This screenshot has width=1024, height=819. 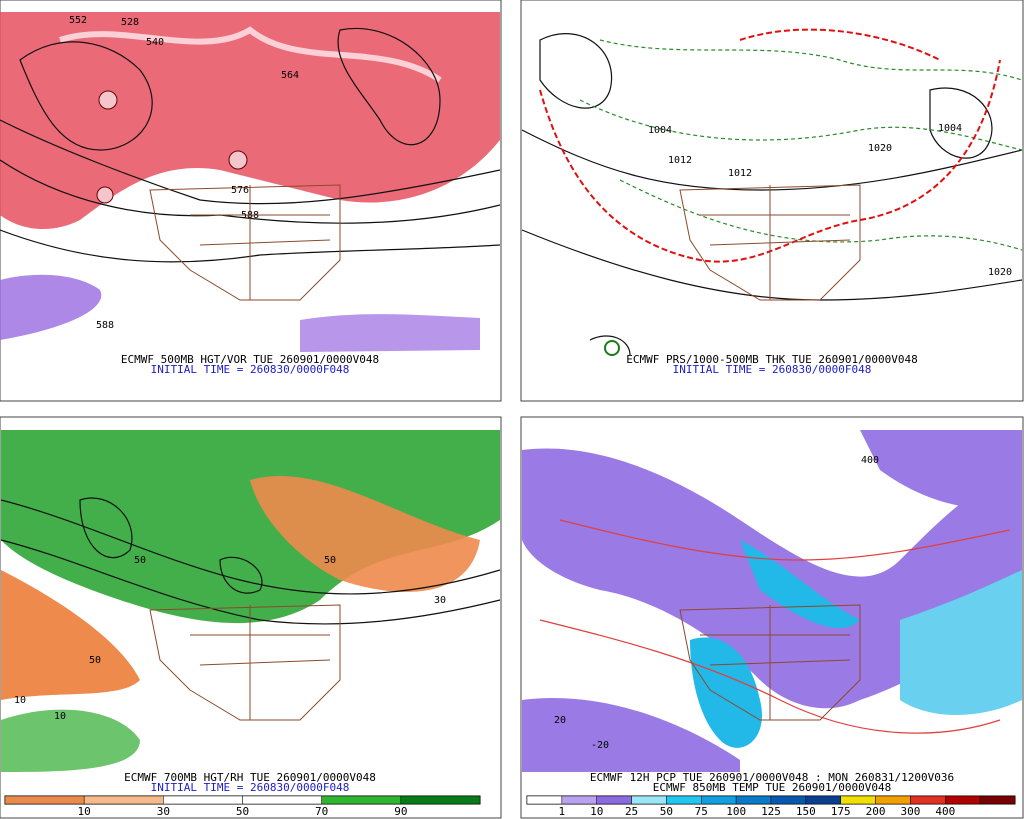 What do you see at coordinates (400, 811) in the screenshot?
I see `colorbar-label: 90` at bounding box center [400, 811].